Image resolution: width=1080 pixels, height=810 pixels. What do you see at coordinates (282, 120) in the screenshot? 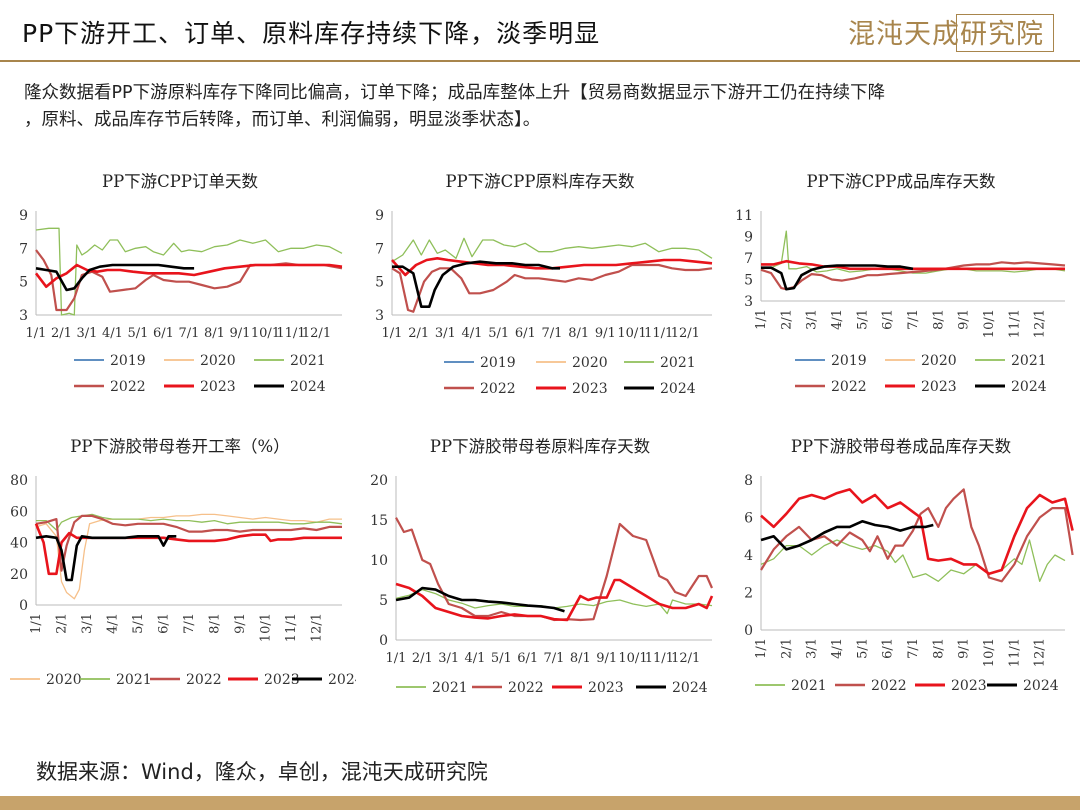
I see `summary-line-2: ，原料、成品库存节后转降，而订单、利润偏弱，明显淡季状态】。` at bounding box center [282, 120].